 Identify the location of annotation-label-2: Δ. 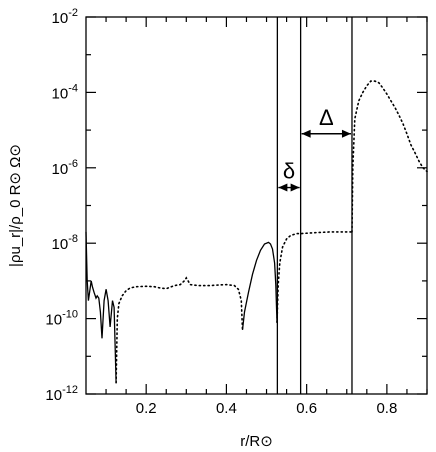
(326, 117).